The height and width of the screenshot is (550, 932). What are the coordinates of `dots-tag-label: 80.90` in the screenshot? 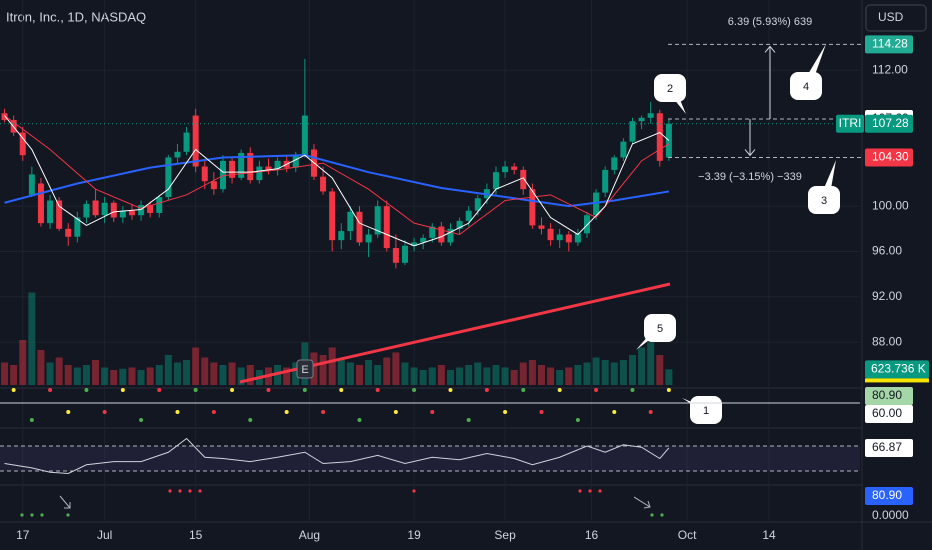 It's located at (887, 395).